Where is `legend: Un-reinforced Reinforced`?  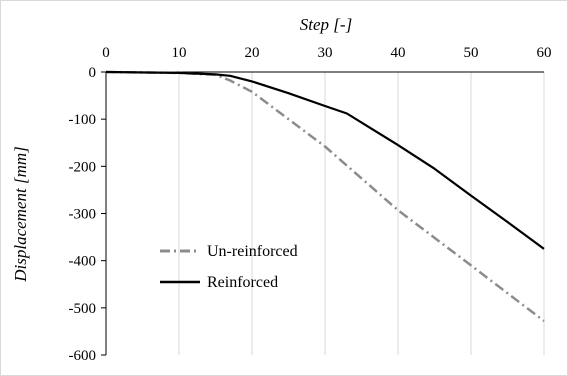 legend: Un-reinforced Reinforced is located at coordinates (229, 267).